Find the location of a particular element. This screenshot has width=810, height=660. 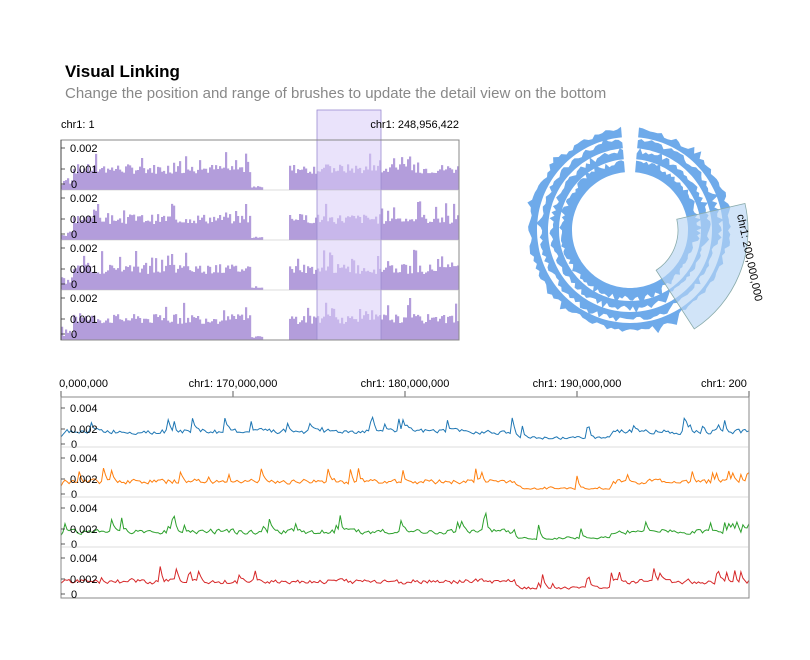

overview-x-start-label: chr1: 1 is located at coordinates (78, 125).